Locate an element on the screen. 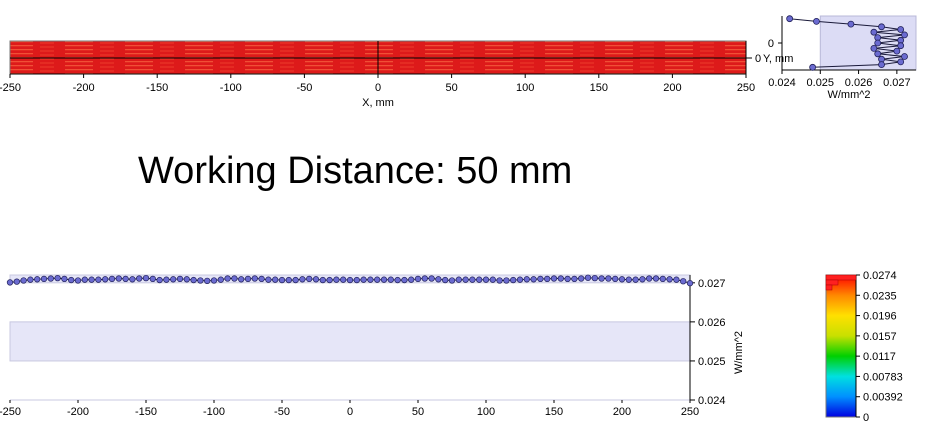 Image resolution: width=925 pixels, height=433 pixels. working-distance-title: Working Distance: 50 mm is located at coordinates (355, 171).